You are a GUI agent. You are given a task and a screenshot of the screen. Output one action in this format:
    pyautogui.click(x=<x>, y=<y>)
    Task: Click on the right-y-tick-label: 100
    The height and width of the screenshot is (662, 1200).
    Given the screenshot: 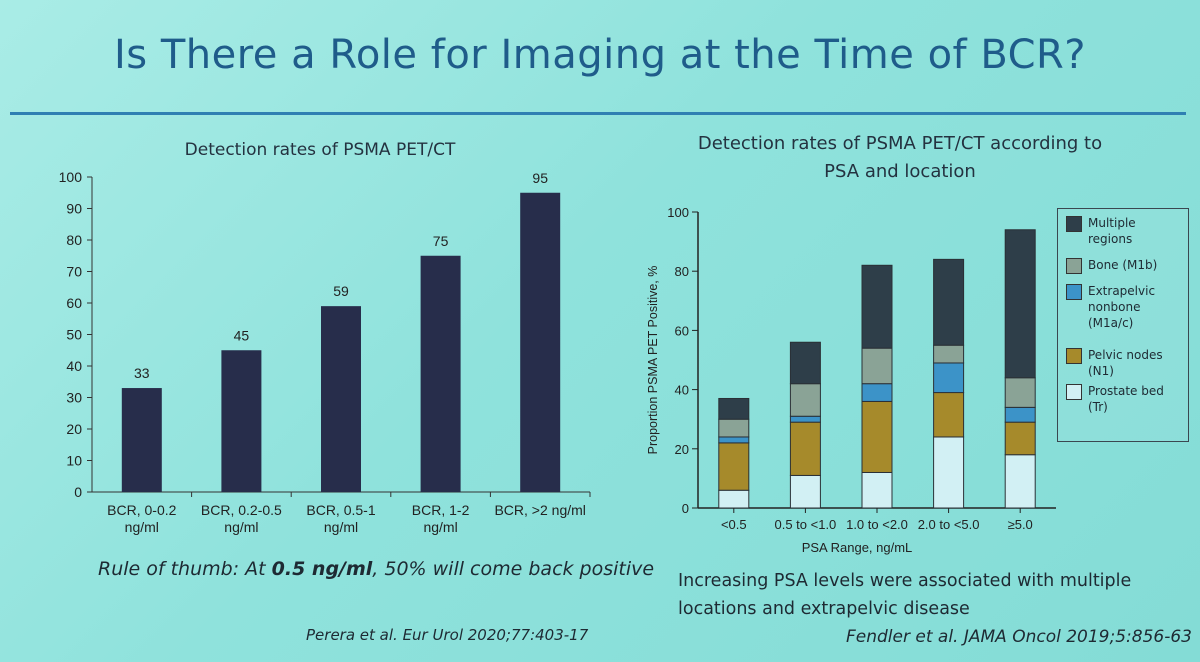 What is the action you would take?
    pyautogui.click(x=678, y=212)
    